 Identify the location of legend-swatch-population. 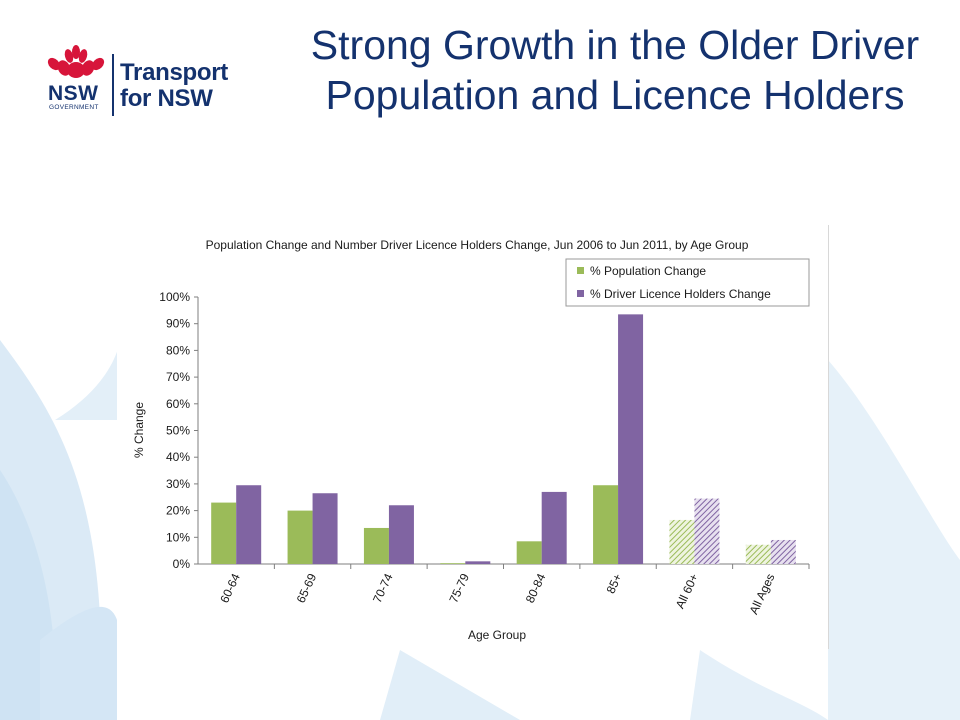
(580, 270).